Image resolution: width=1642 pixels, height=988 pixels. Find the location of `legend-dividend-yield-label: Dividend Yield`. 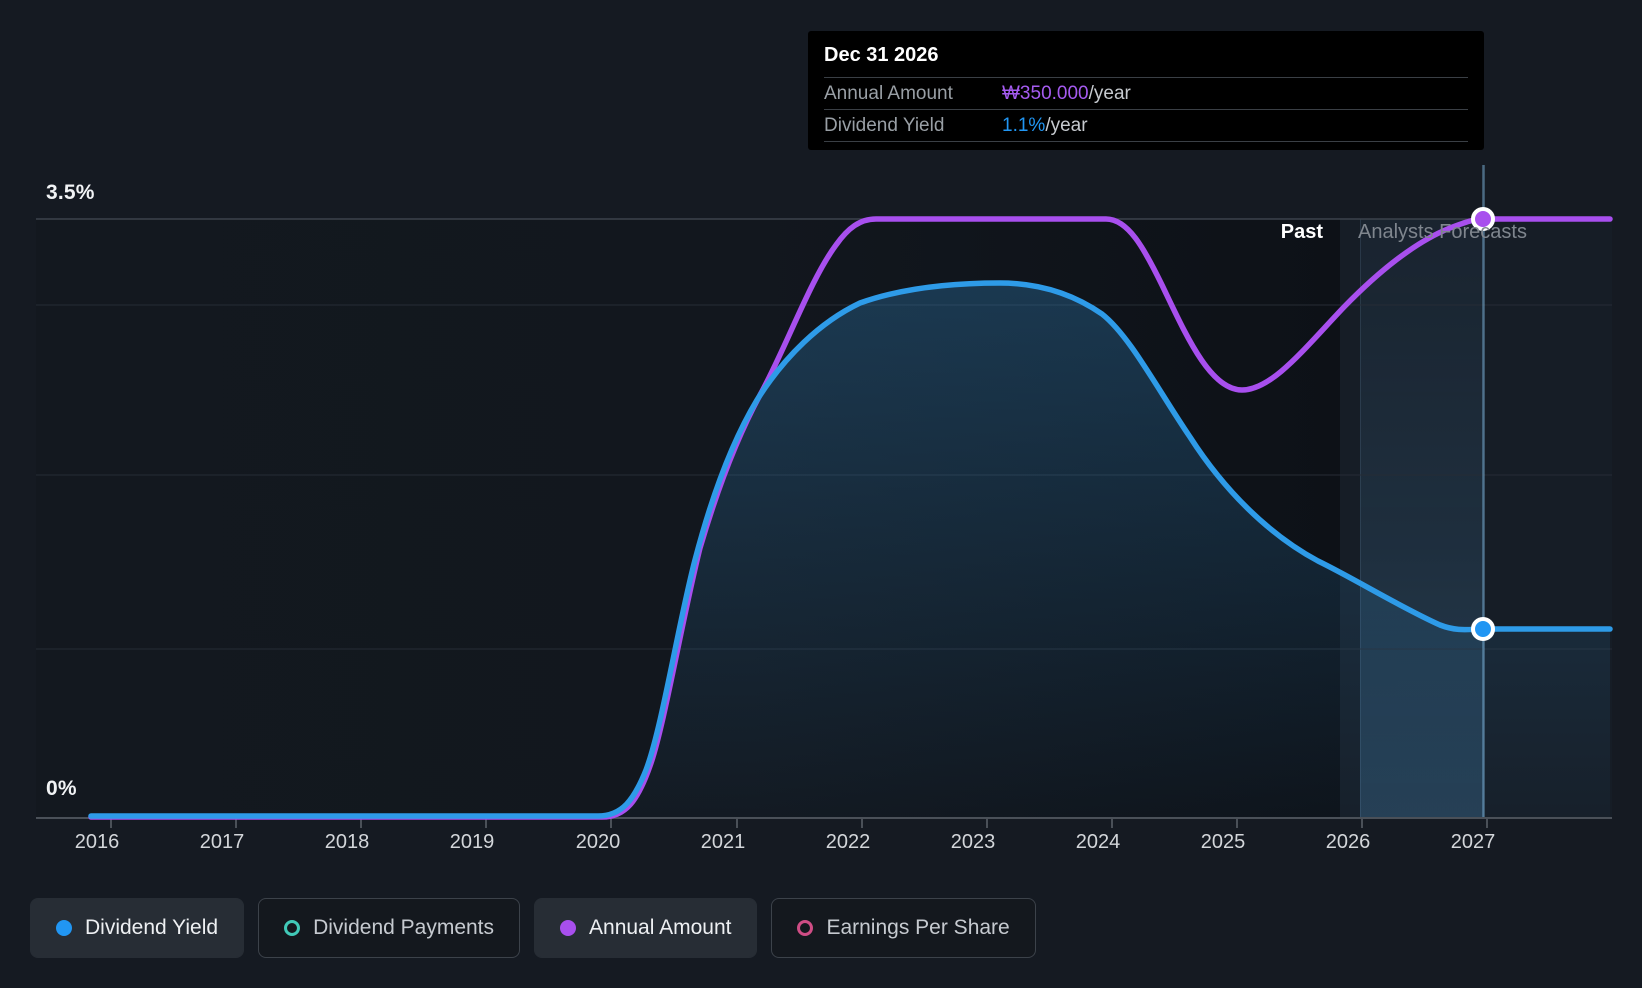

legend-dividend-yield-label: Dividend Yield is located at coordinates (152, 927).